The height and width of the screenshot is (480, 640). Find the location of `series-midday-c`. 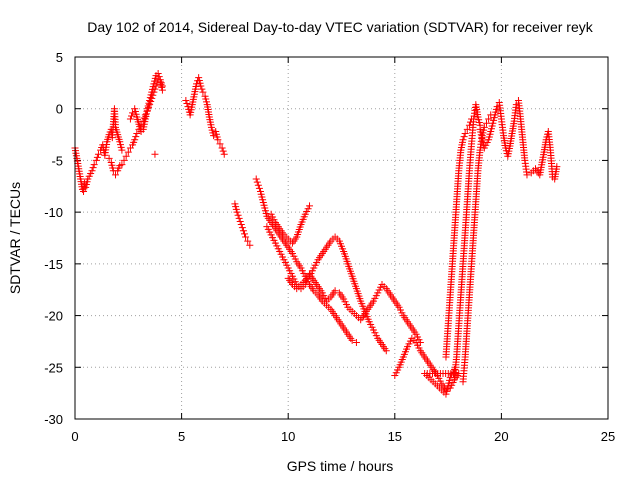

series-midday-c is located at coordinates (326, 289).